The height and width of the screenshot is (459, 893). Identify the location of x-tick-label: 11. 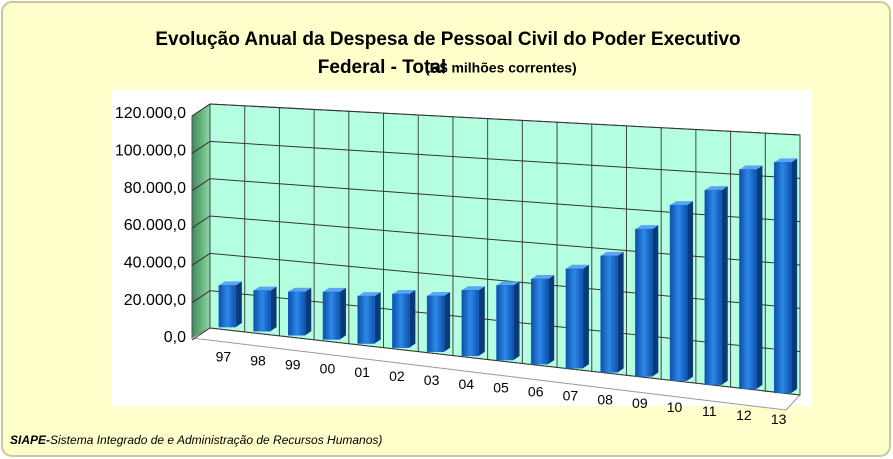
(709, 411).